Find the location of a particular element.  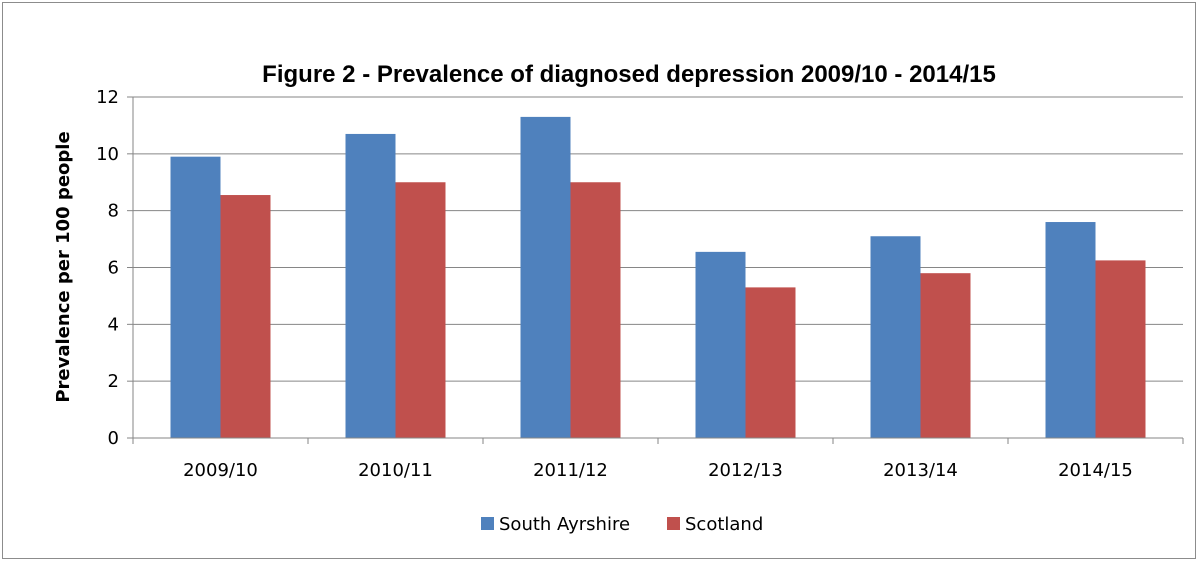

y-tick-label: 2 is located at coordinates (113, 381).